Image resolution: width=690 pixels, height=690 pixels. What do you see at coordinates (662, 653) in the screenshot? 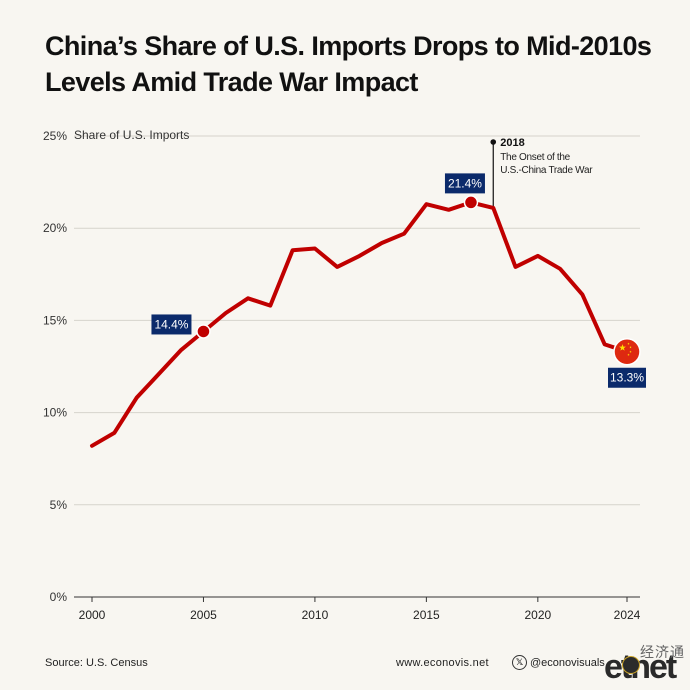
I see `watermark-cn: 经济通` at bounding box center [662, 653].